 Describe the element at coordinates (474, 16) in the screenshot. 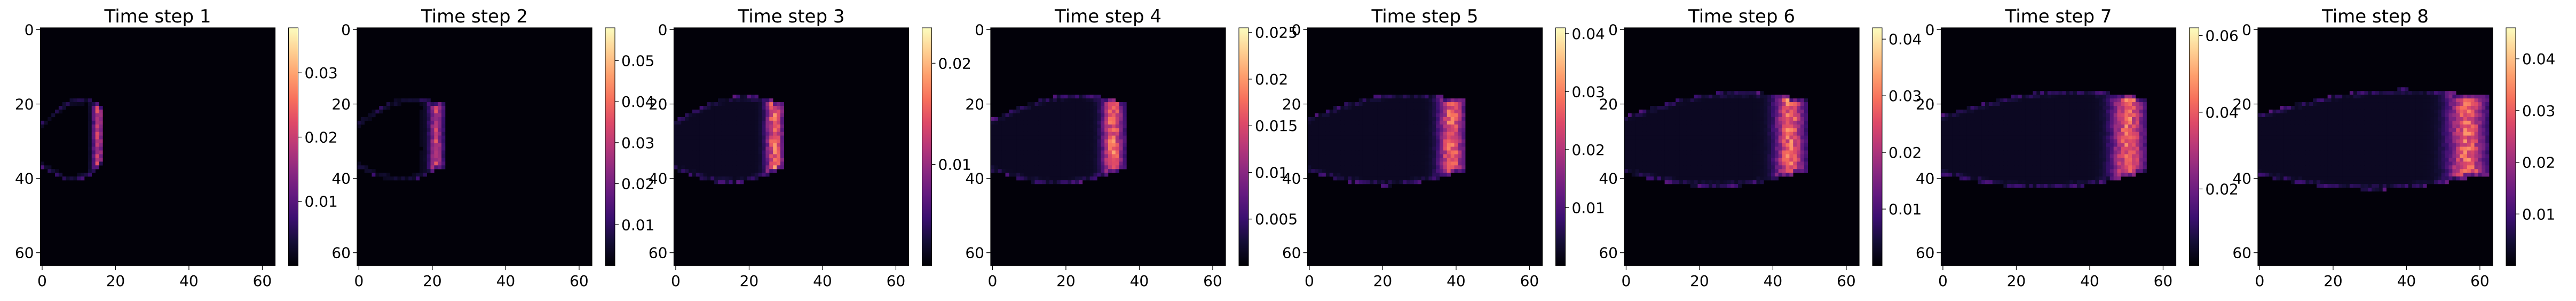

I see `panel-title: Time step 2` at that location.